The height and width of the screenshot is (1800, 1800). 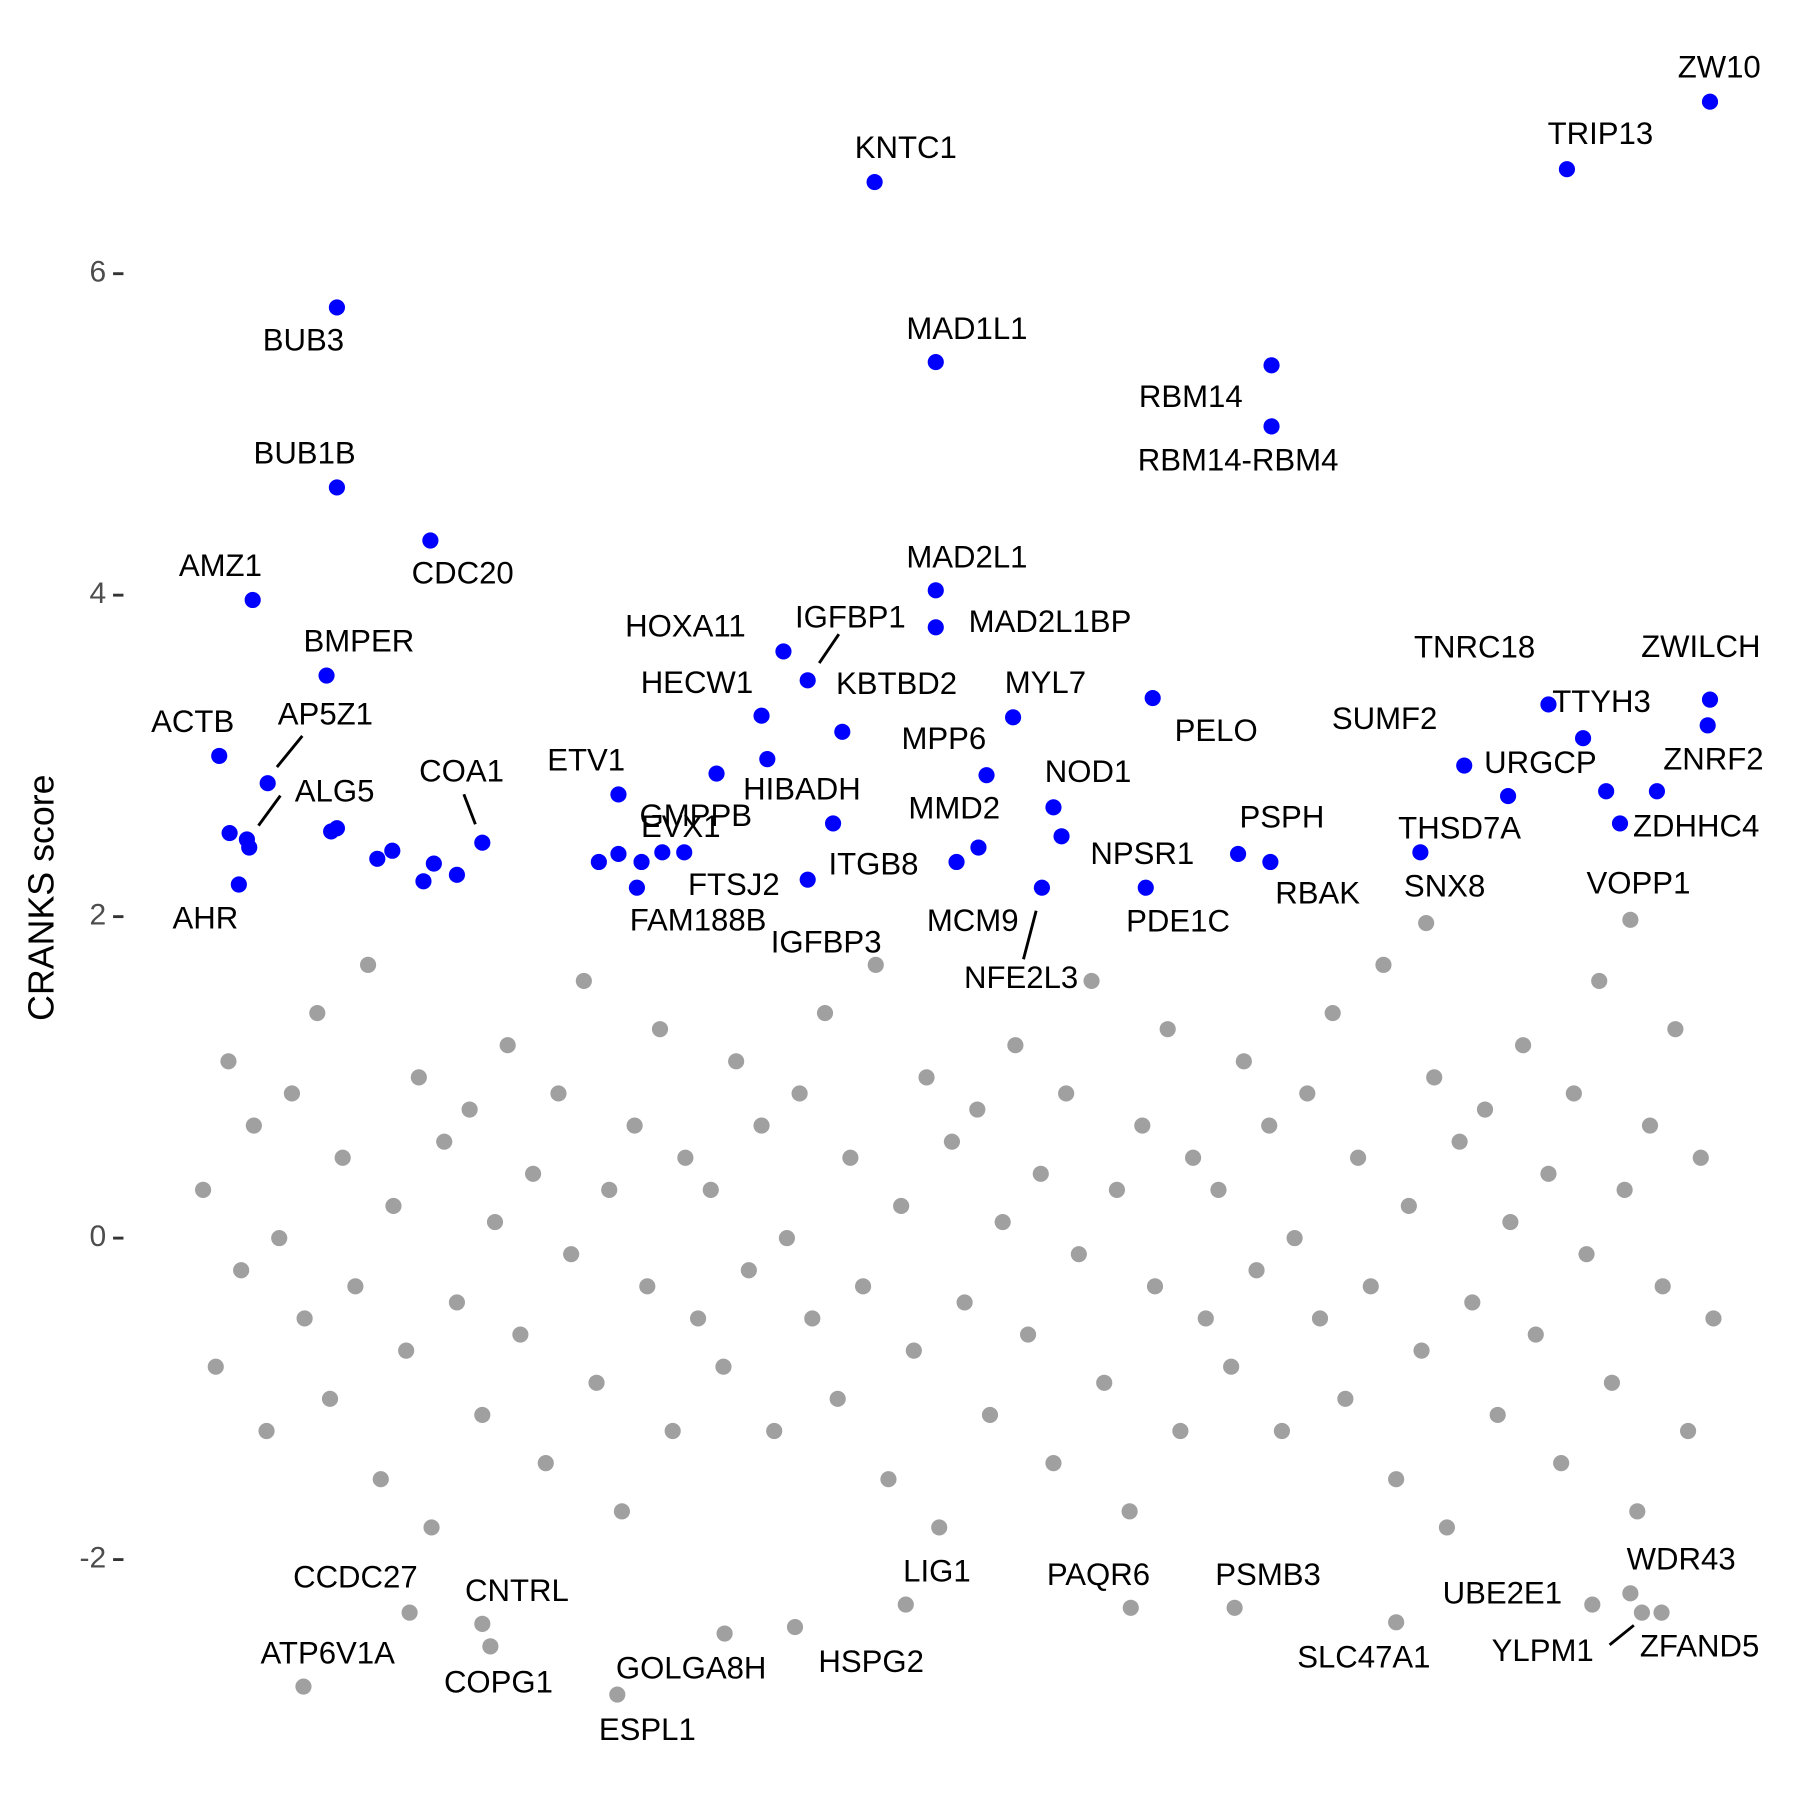 I want to click on point-label: COPG1, so click(x=498, y=1682).